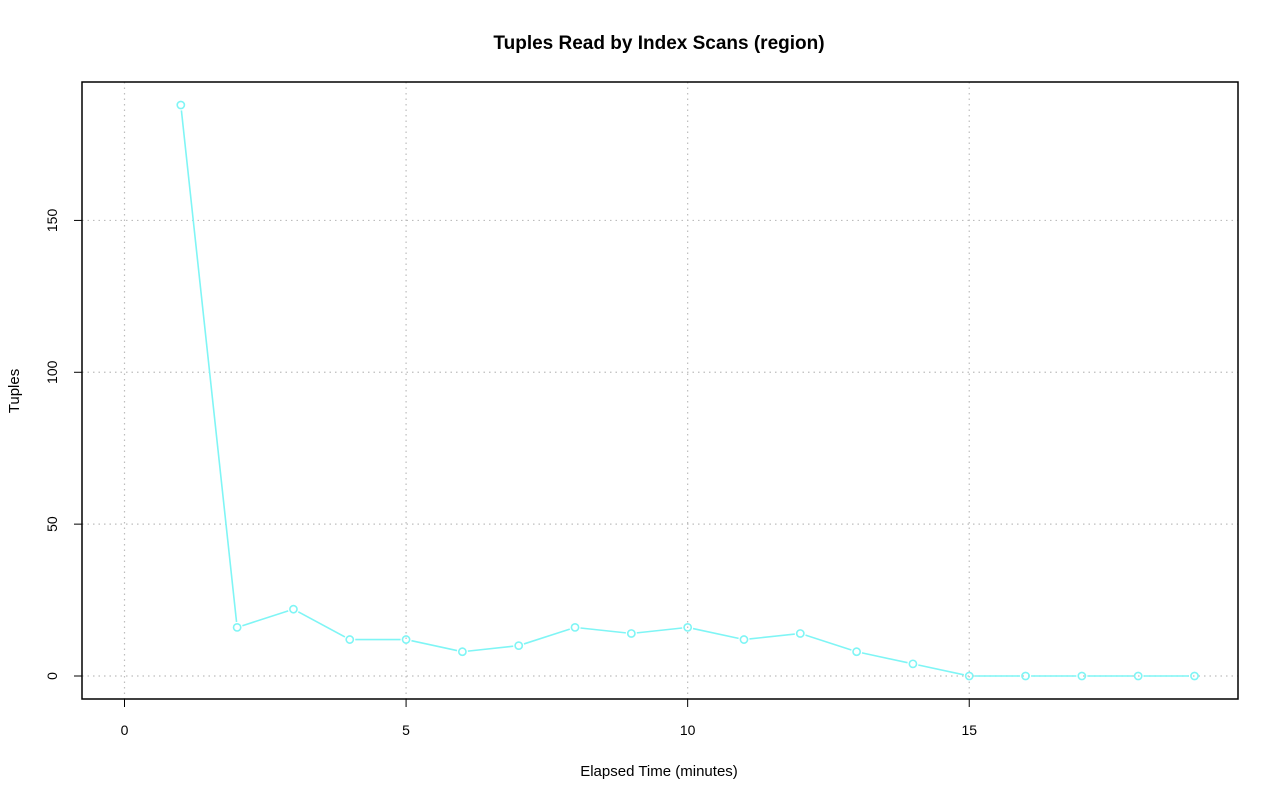 The width and height of the screenshot is (1280, 801). I want to click on x-axis-label: Elapsed Time (minutes), so click(659, 771).